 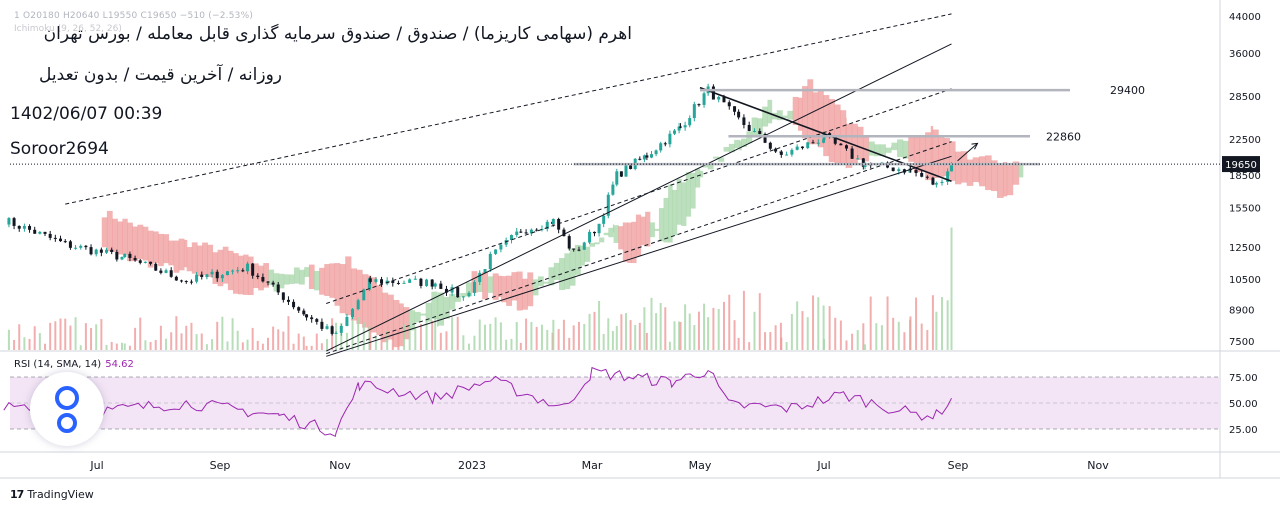 I want to click on price-tick-label: 18500, so click(x=1245, y=176).